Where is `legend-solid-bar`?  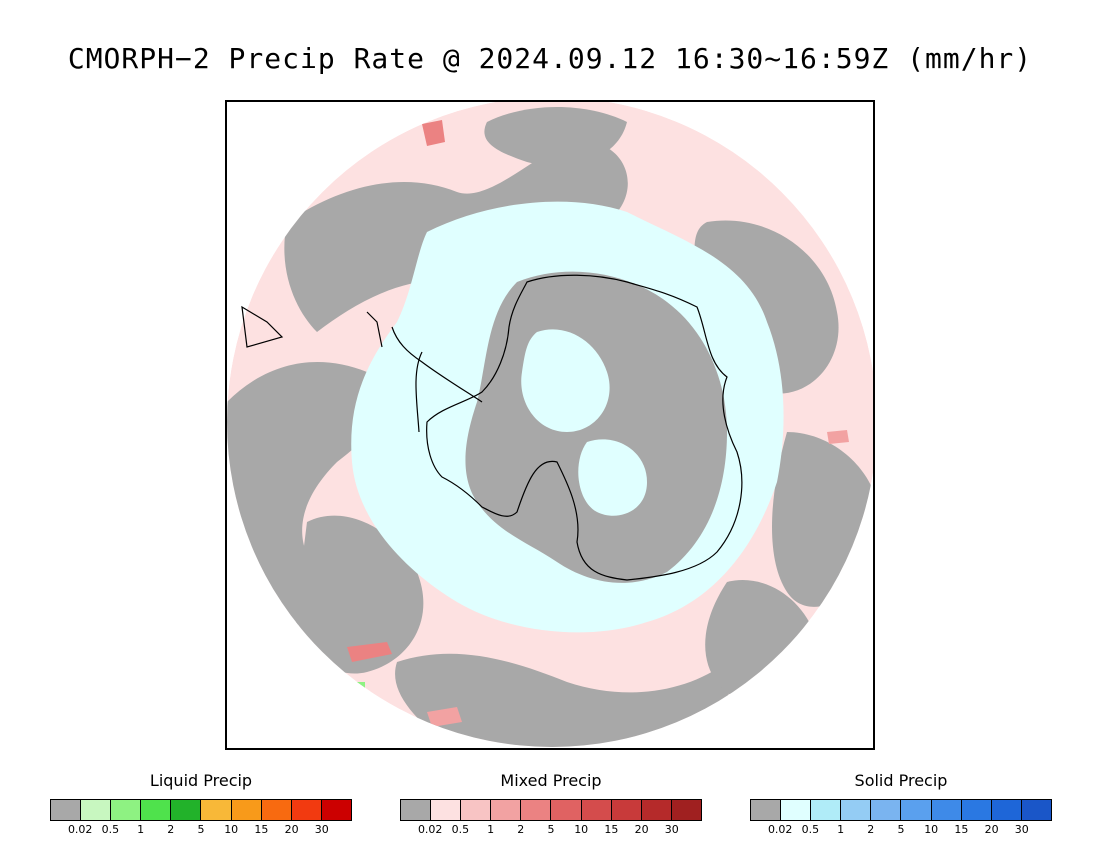 legend-solid-bar is located at coordinates (901, 810).